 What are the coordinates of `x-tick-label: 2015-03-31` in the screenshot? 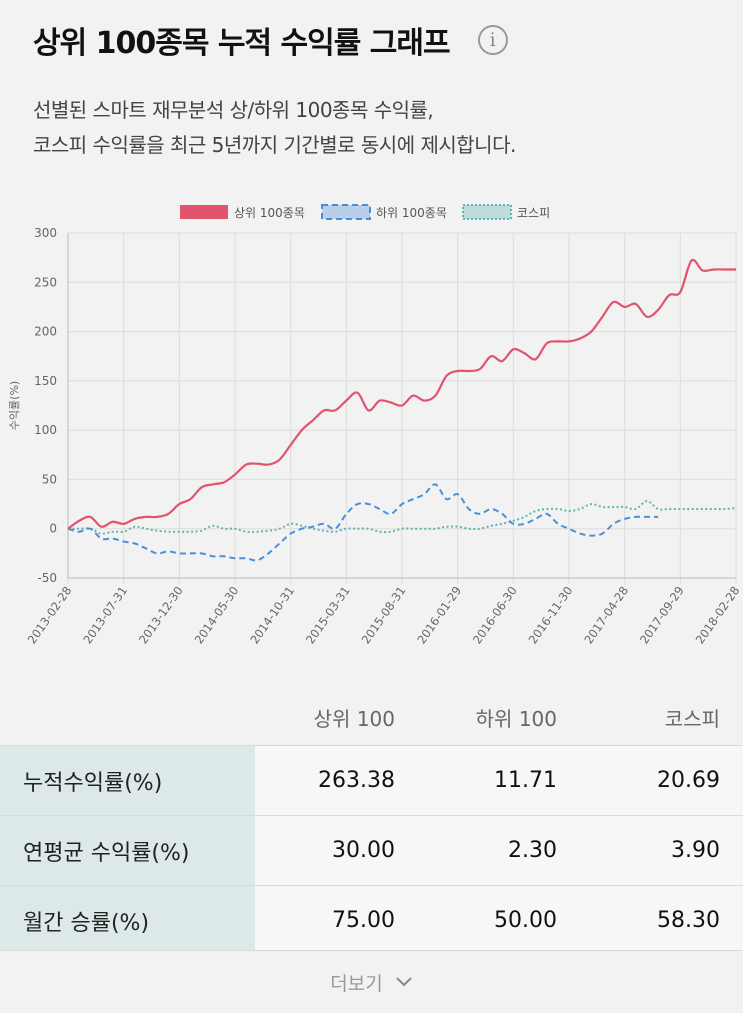 It's located at (328, 615).